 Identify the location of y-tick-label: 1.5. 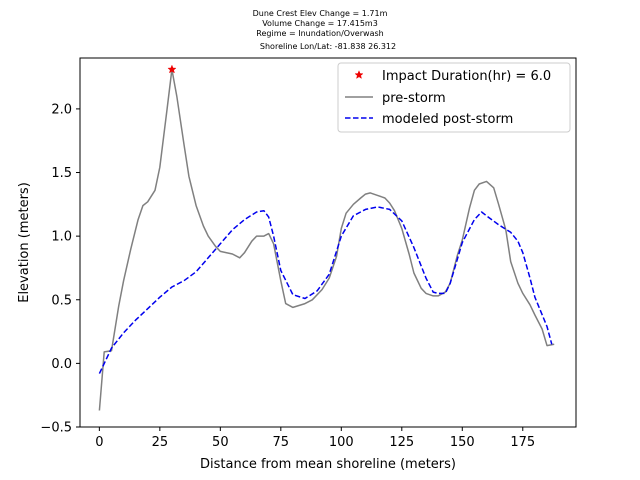
(61, 173).